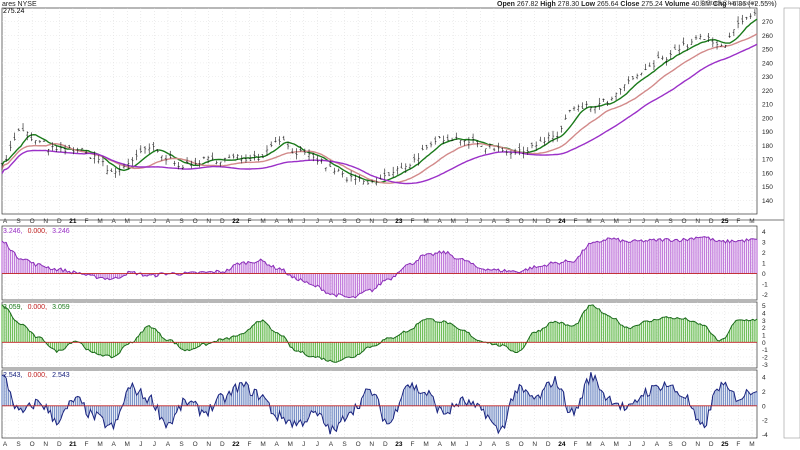  I want to click on stat-value-low: 265.64, so click(608, 4).